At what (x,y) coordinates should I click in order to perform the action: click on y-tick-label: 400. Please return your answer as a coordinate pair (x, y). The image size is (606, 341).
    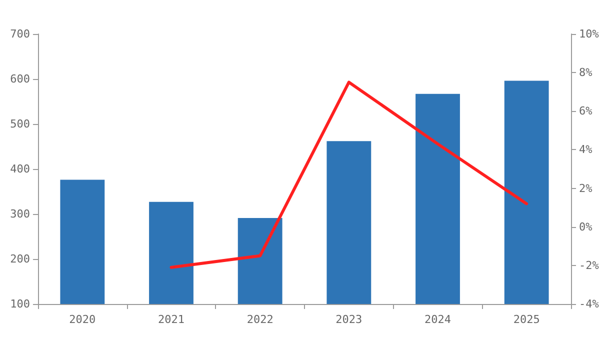
    Looking at the image, I should click on (20, 169).